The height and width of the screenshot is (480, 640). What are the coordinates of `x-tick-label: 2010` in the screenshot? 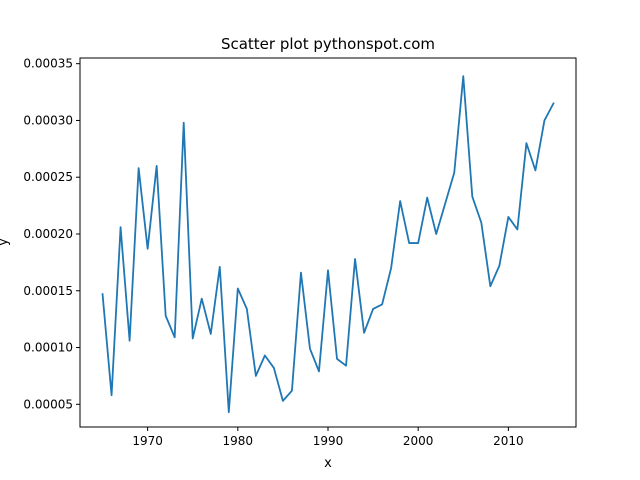 It's located at (508, 441).